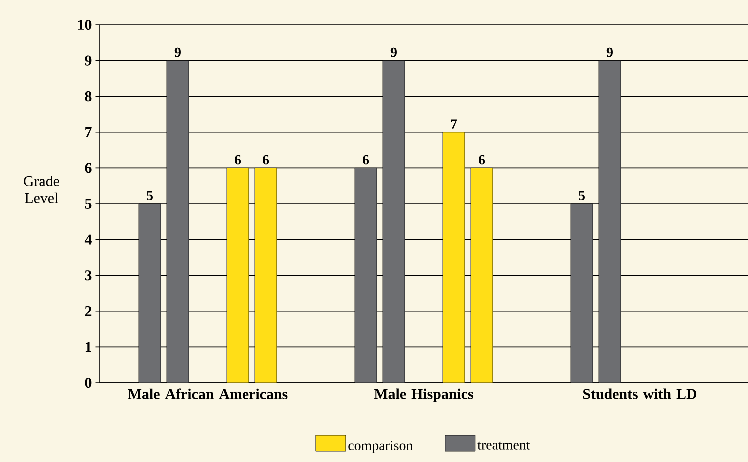 This screenshot has height=462, width=748. What do you see at coordinates (88, 61) in the screenshot?
I see `y-tick-label: 9` at bounding box center [88, 61].